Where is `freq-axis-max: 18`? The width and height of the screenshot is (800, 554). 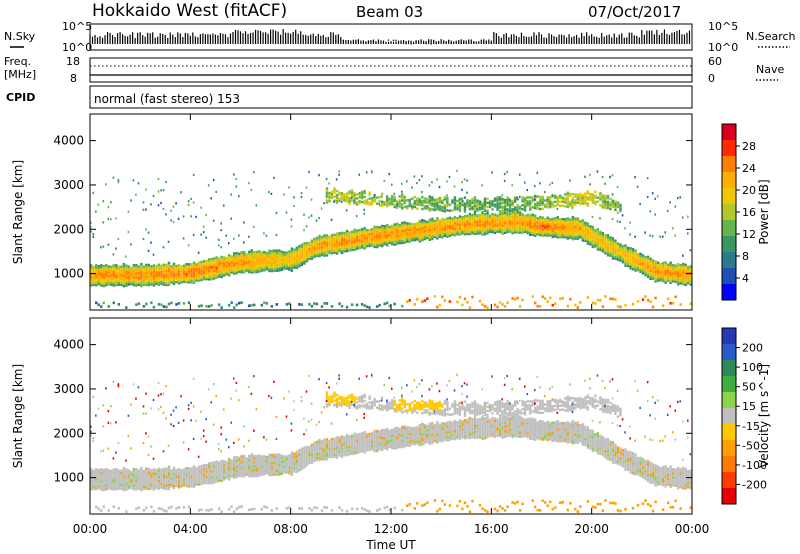
freq-axis-max: 18 is located at coordinates (73, 61).